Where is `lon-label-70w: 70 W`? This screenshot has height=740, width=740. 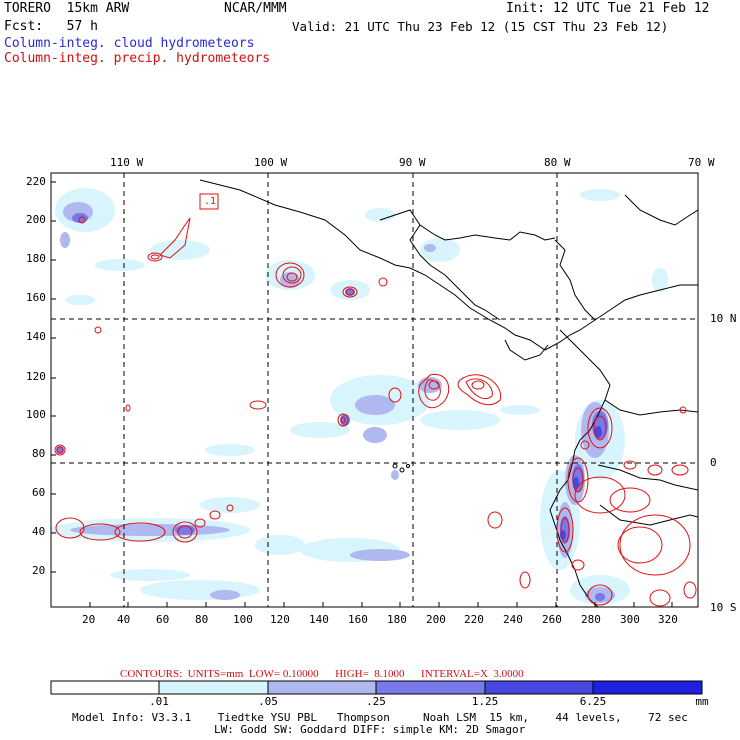 lon-label-70w: 70 W is located at coordinates (701, 162).